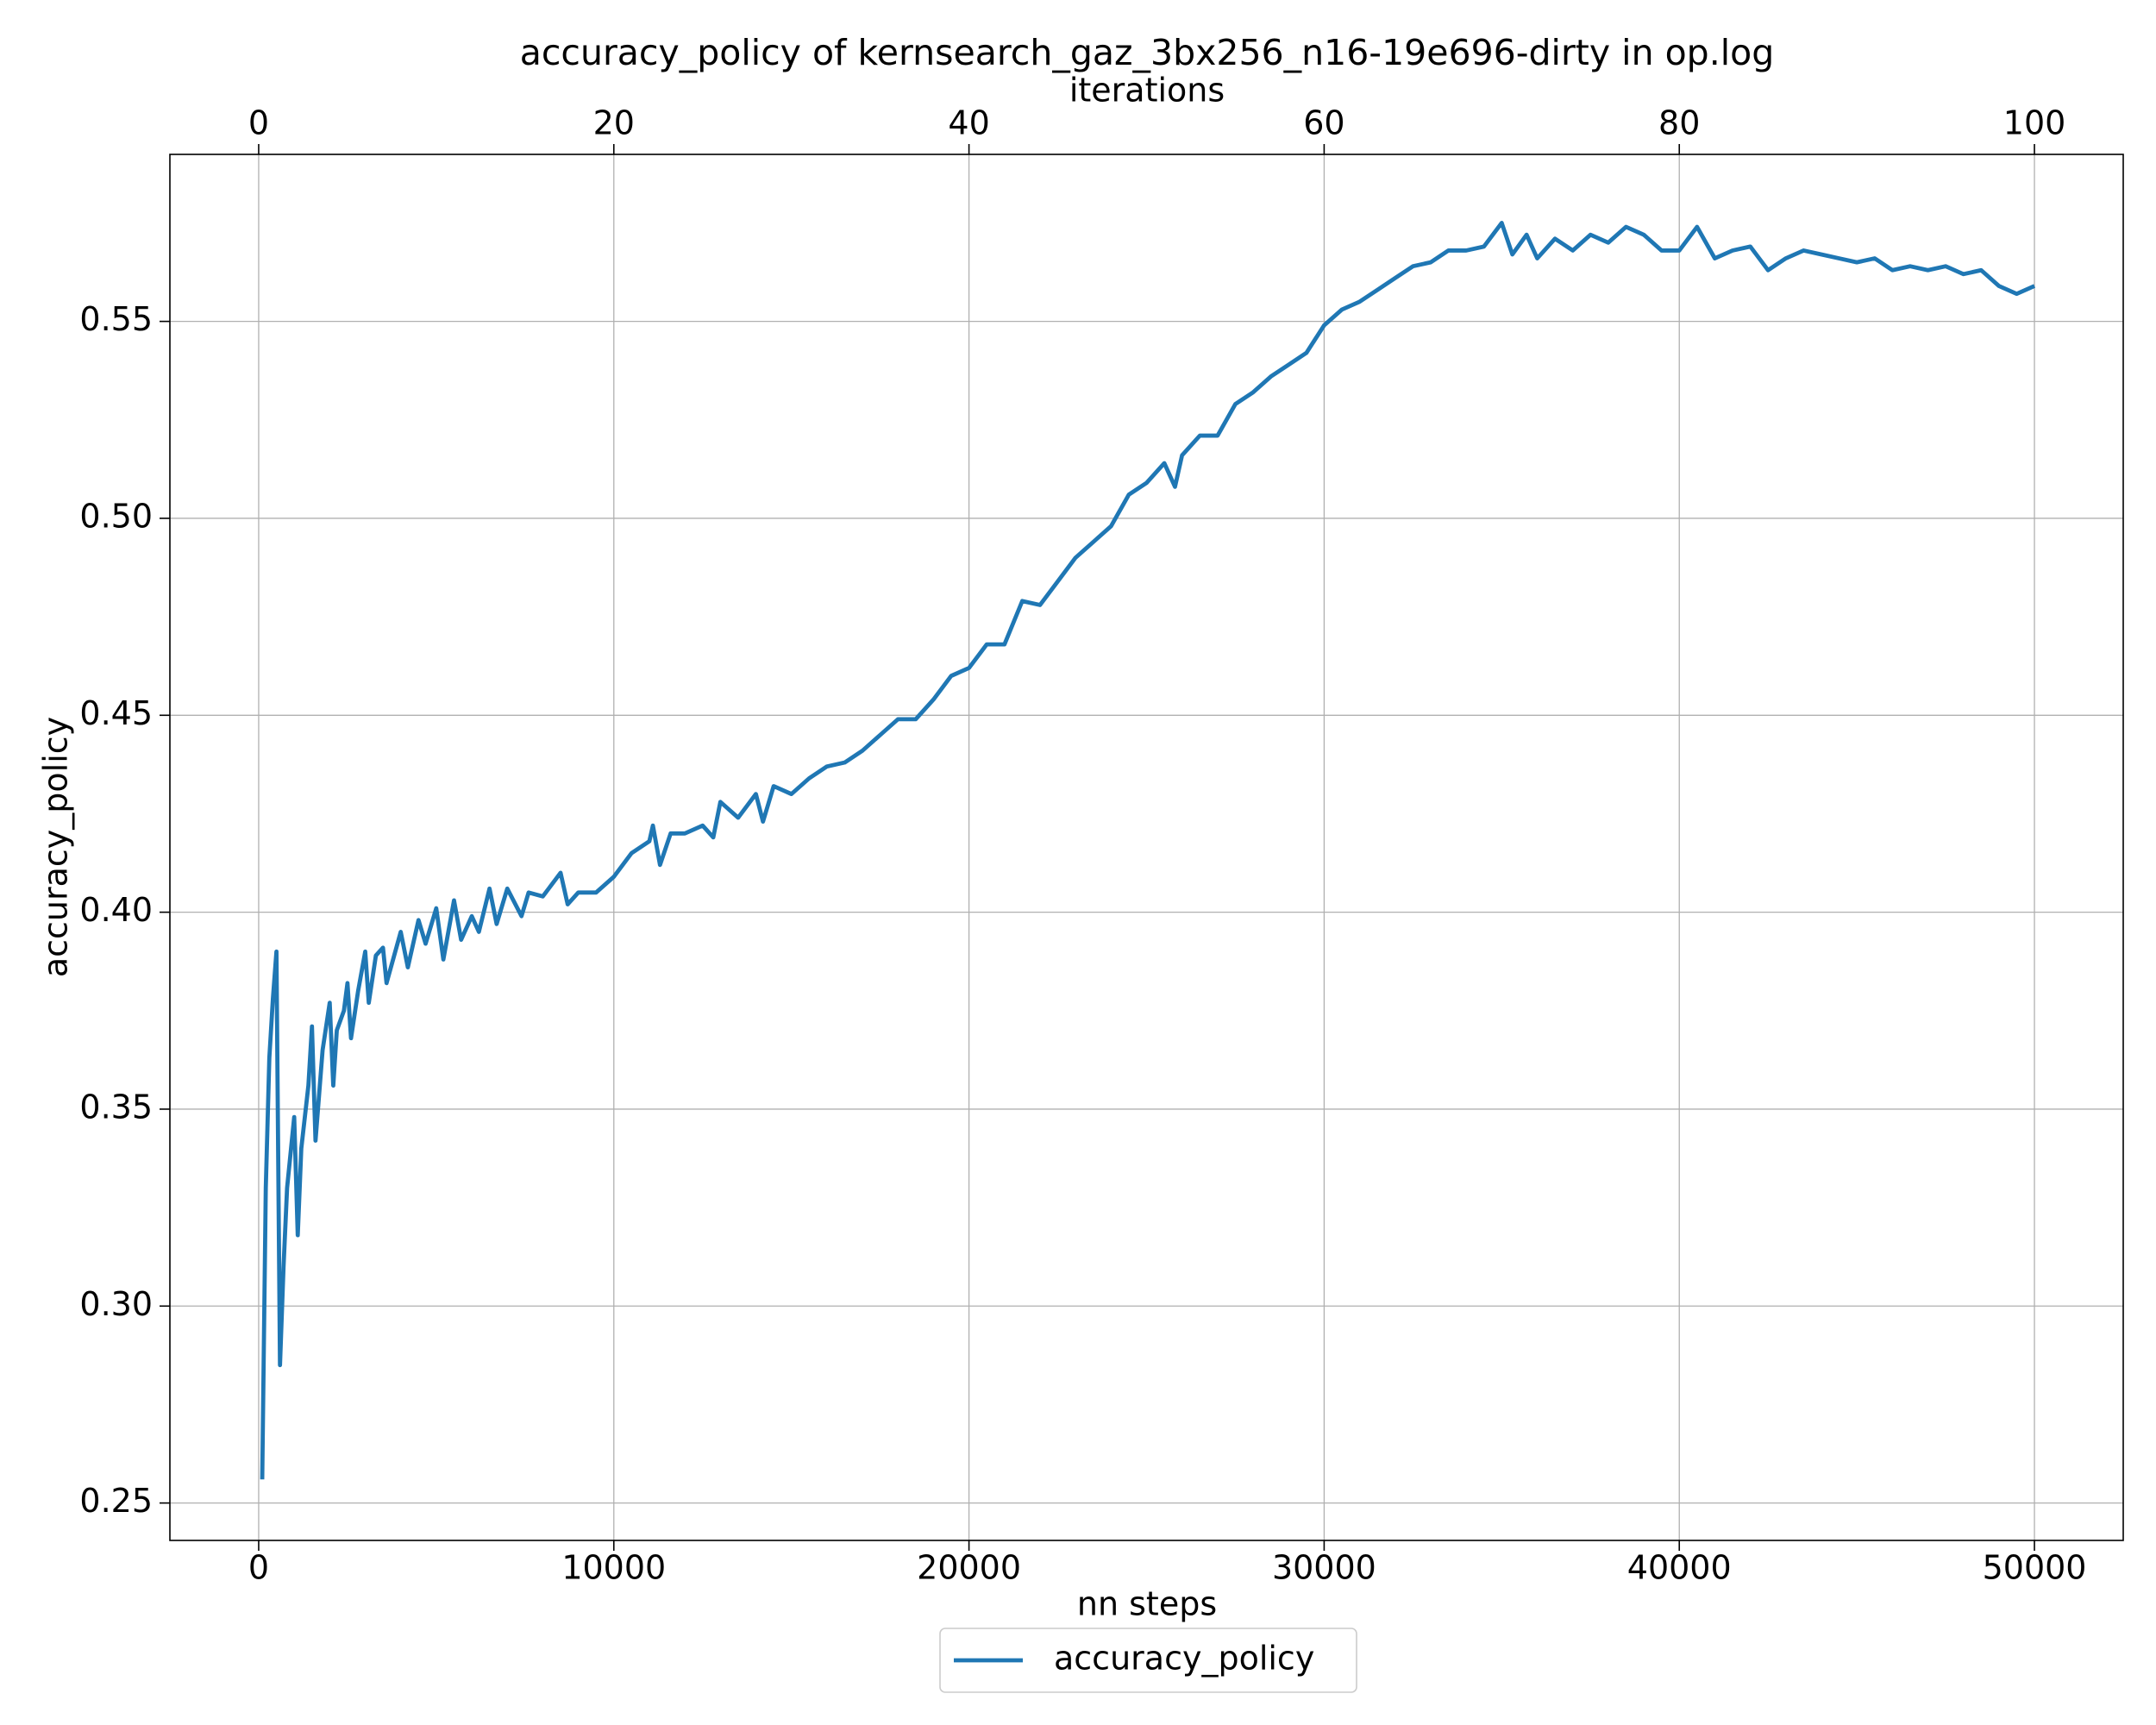 The image size is (2156, 1725). I want to click on y-tick-label: 0.35, so click(116, 1107).